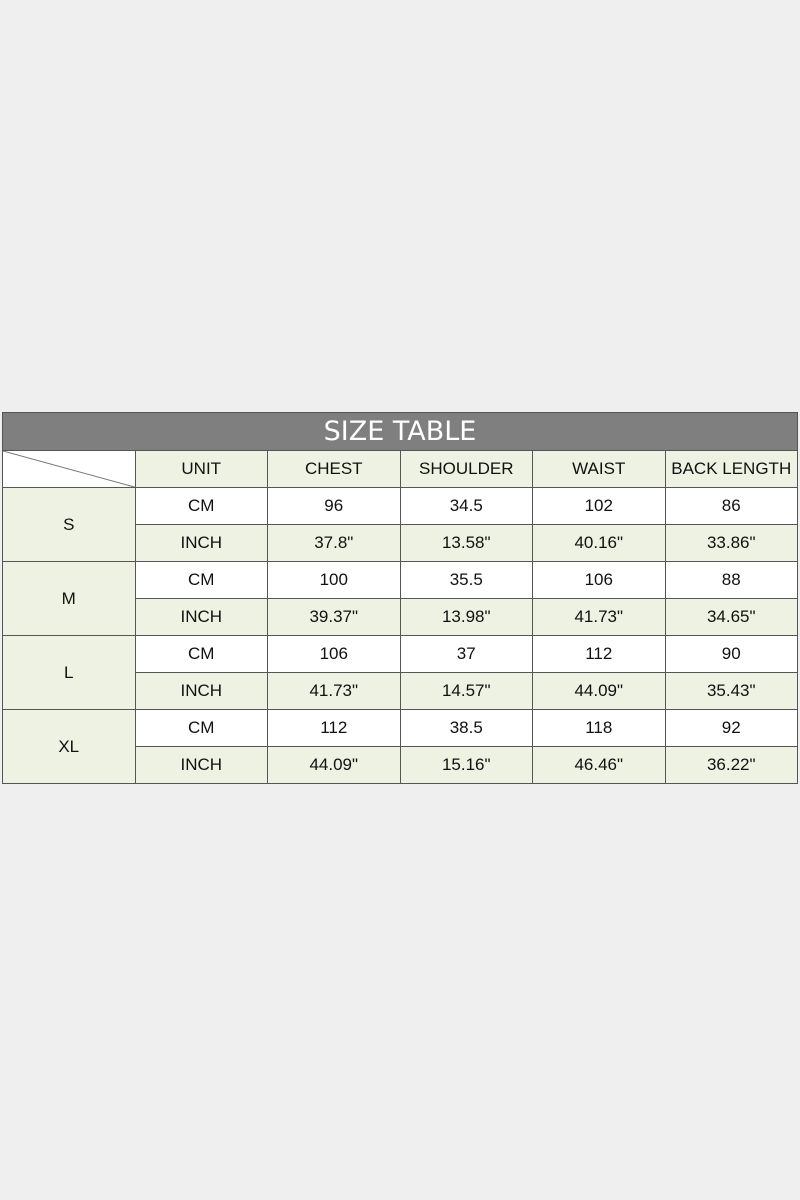  I want to click on value-cell: 35.43", so click(731, 691).